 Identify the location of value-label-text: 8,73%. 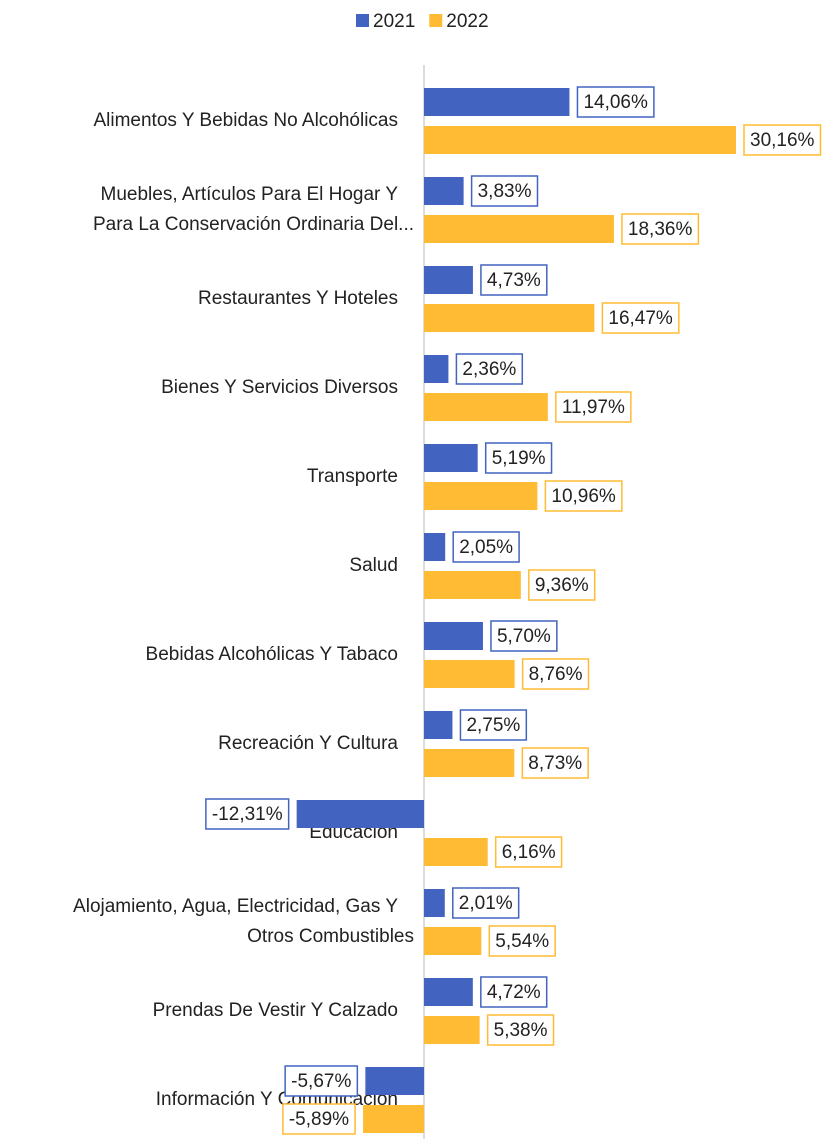
(555, 763).